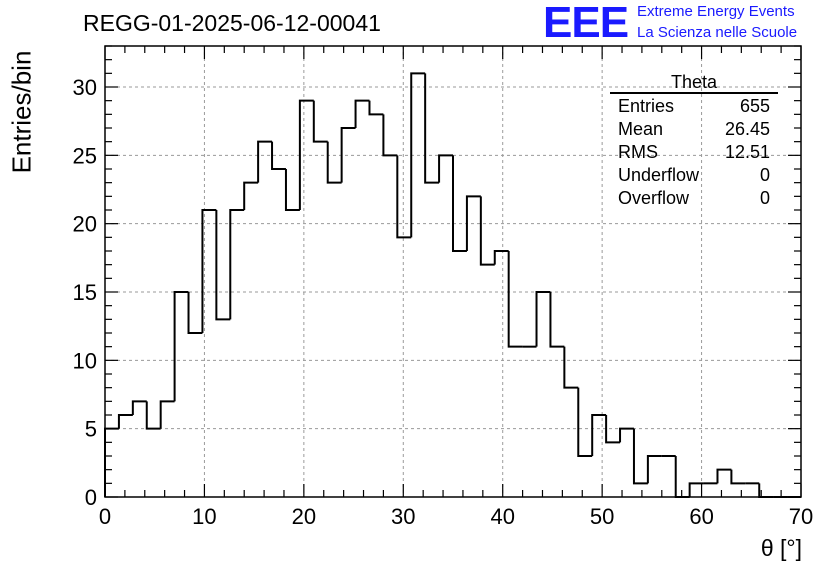 The width and height of the screenshot is (836, 572). Describe the element at coordinates (716, 11) in the screenshot. I see `logo-line-1: Extreme Energy Events` at that location.